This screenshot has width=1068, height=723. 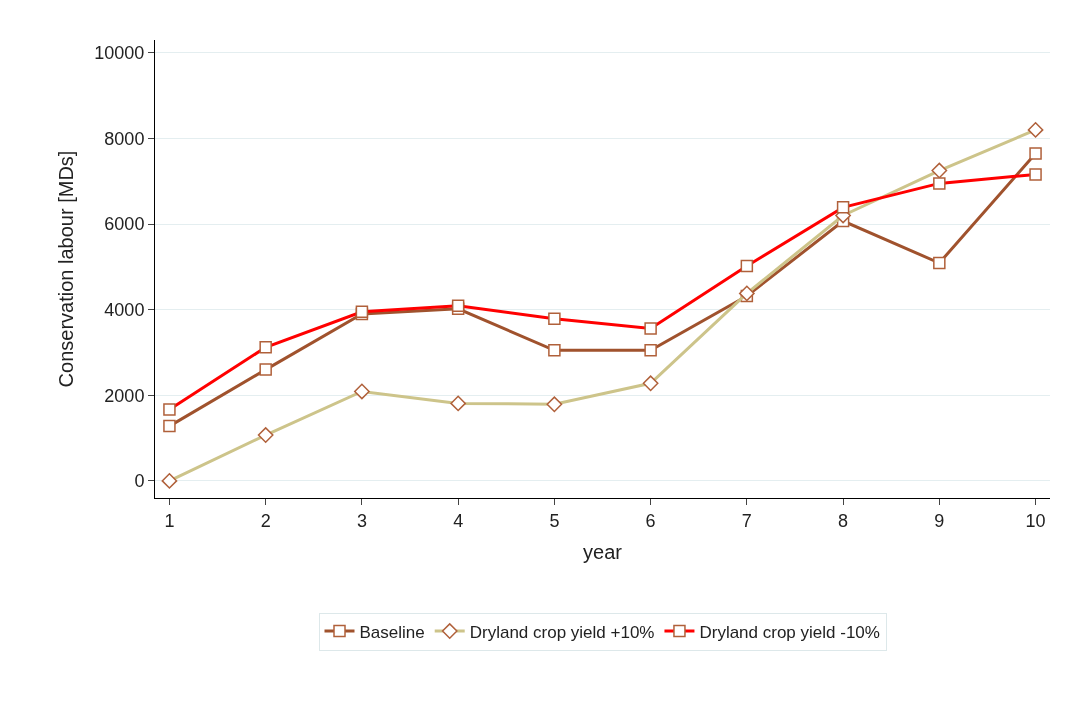 What do you see at coordinates (1035, 520) in the screenshot?
I see `x-tick-label: 10` at bounding box center [1035, 520].